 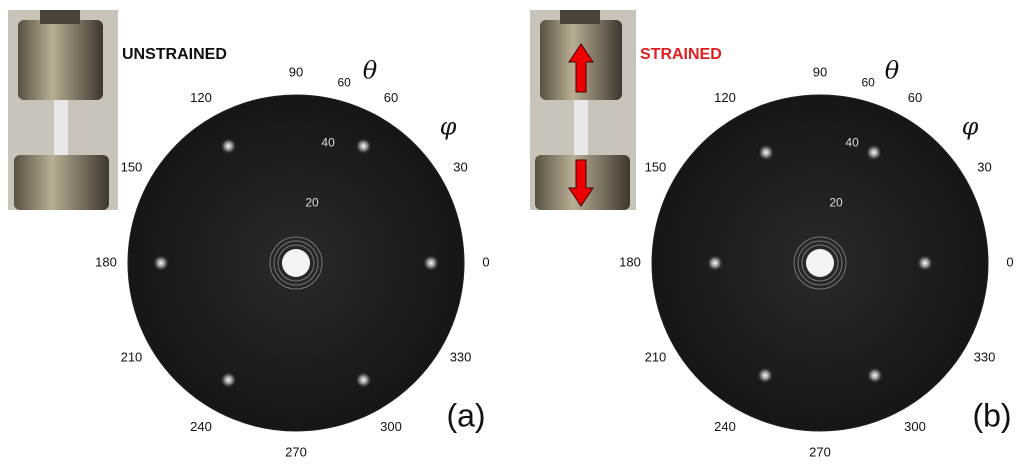 What do you see at coordinates (991, 415) in the screenshot?
I see `panel-tag: (b)` at bounding box center [991, 415].